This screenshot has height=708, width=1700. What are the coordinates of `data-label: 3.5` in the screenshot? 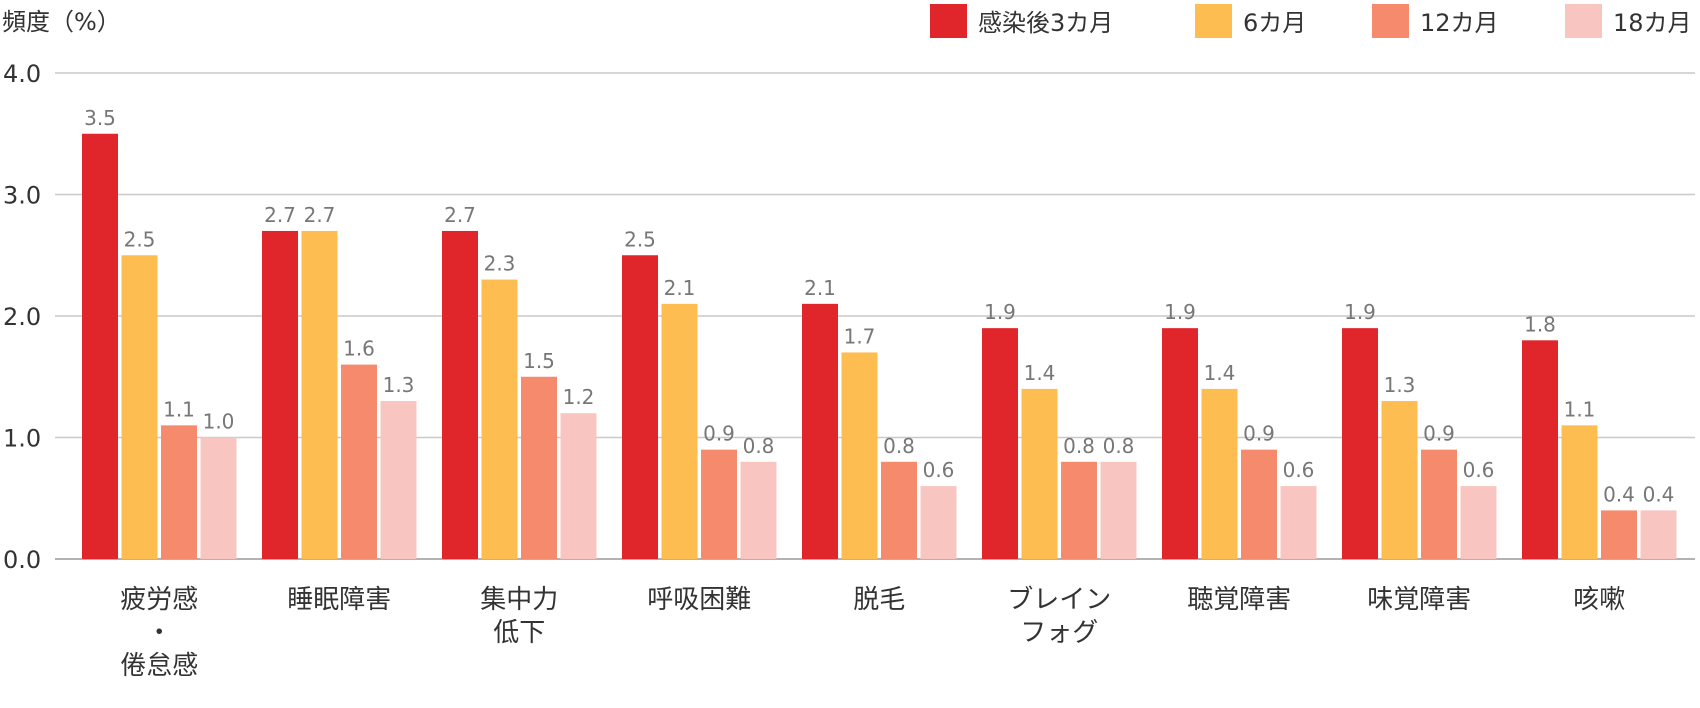 It's located at (100, 118).